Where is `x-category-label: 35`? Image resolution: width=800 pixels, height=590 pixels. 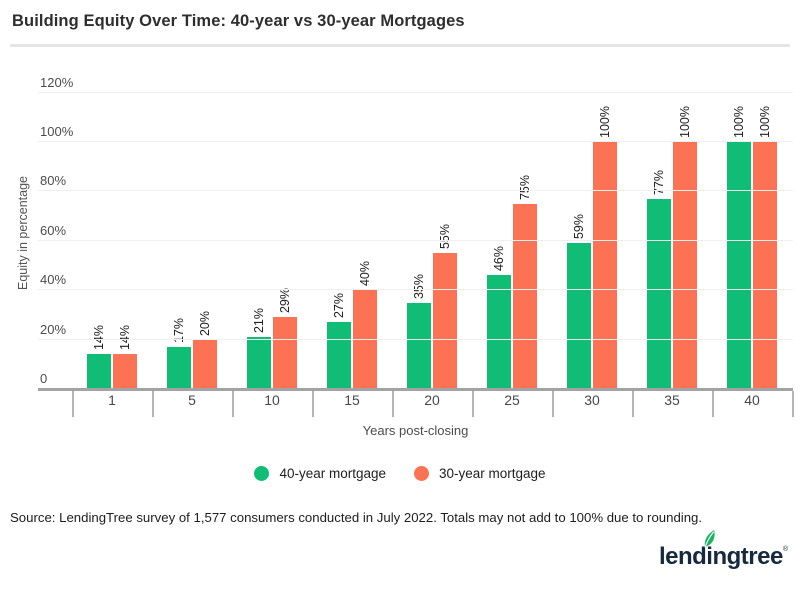 x-category-label: 35 is located at coordinates (672, 400).